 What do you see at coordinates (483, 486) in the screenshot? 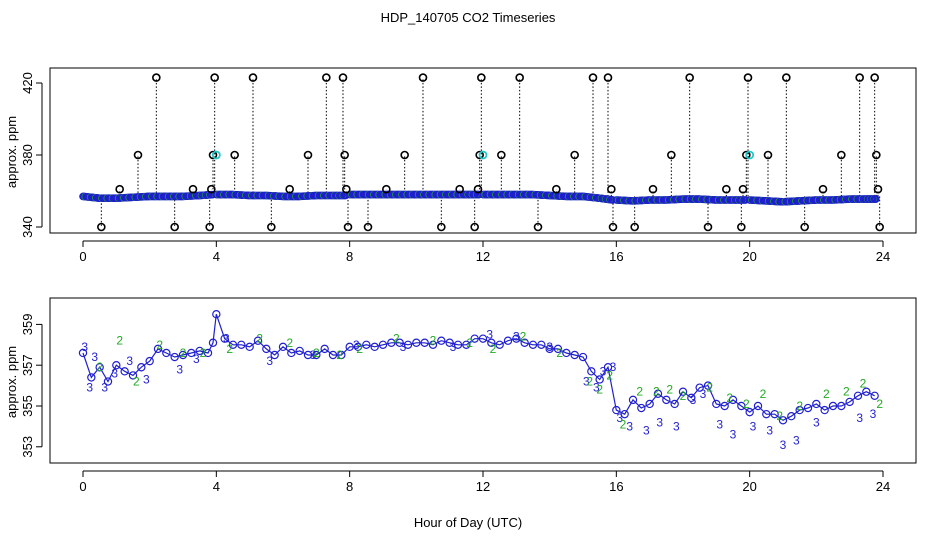
I see `bottom-x-tick-label: 12` at bounding box center [483, 486].